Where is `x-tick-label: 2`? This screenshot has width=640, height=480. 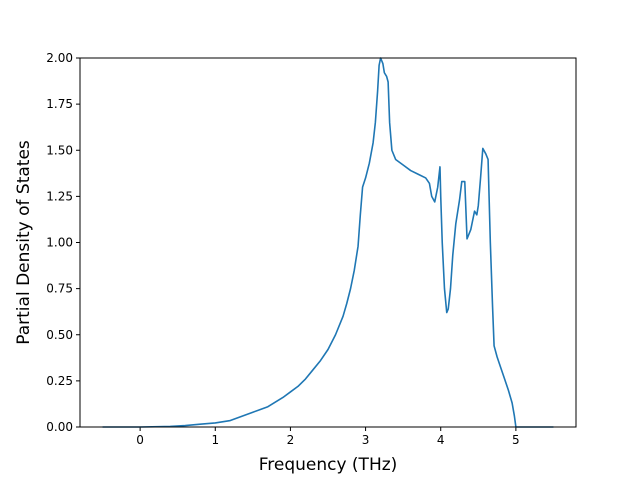
x-tick-label: 2 is located at coordinates (291, 440).